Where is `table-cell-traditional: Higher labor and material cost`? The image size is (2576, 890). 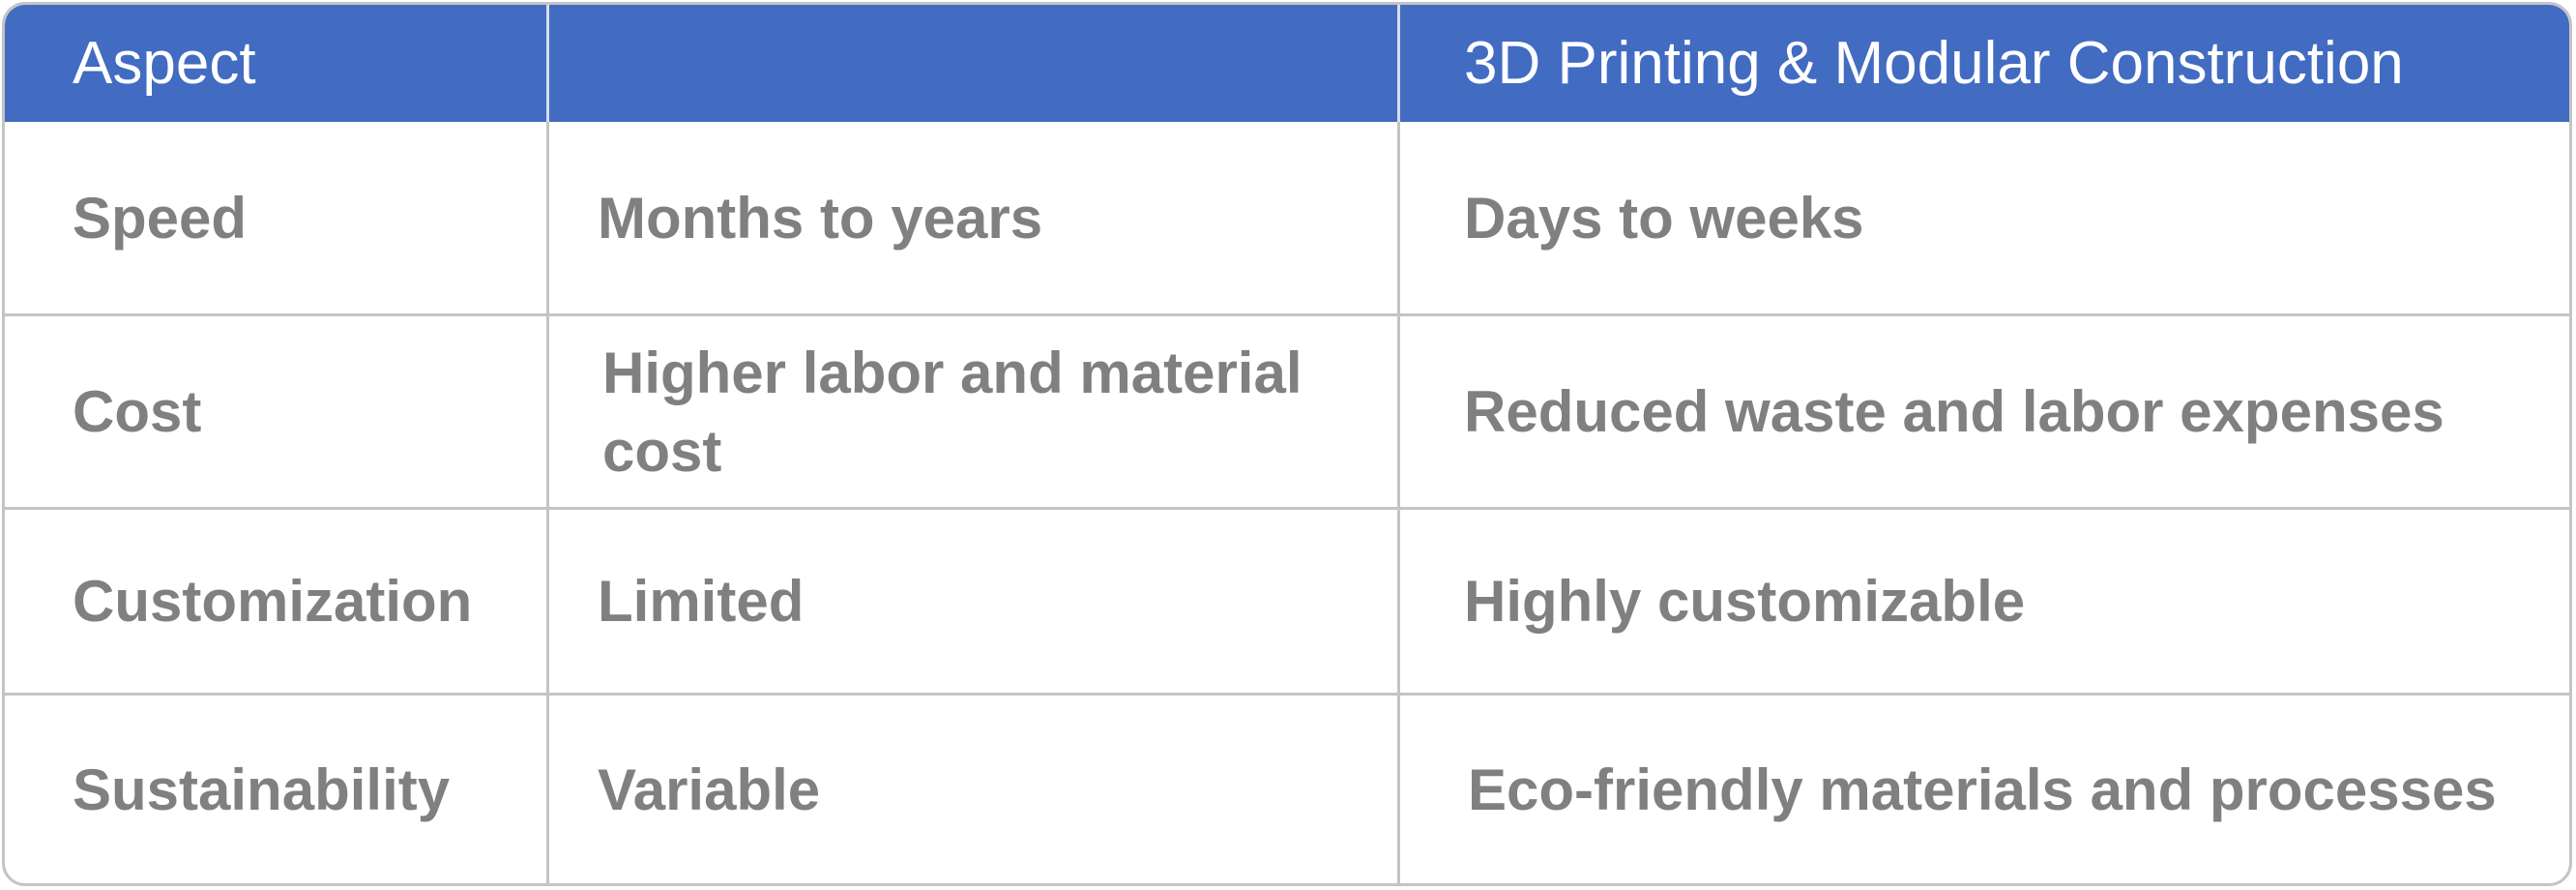 table-cell-traditional: Higher labor and material cost is located at coordinates (974, 413).